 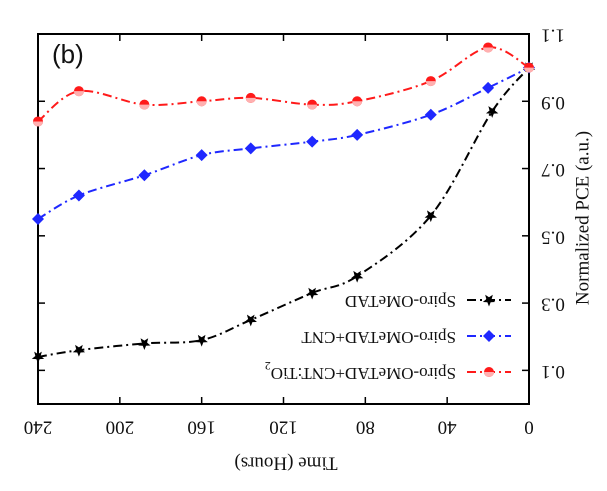 I want to click on legend-item-1: Spiro-OMeTAD+CNT, so click(x=406, y=337).